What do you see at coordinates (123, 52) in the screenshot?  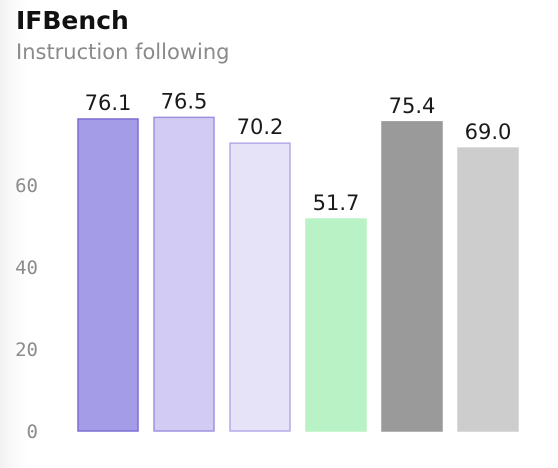 I see `chart-subtitle: Instruction following` at bounding box center [123, 52].